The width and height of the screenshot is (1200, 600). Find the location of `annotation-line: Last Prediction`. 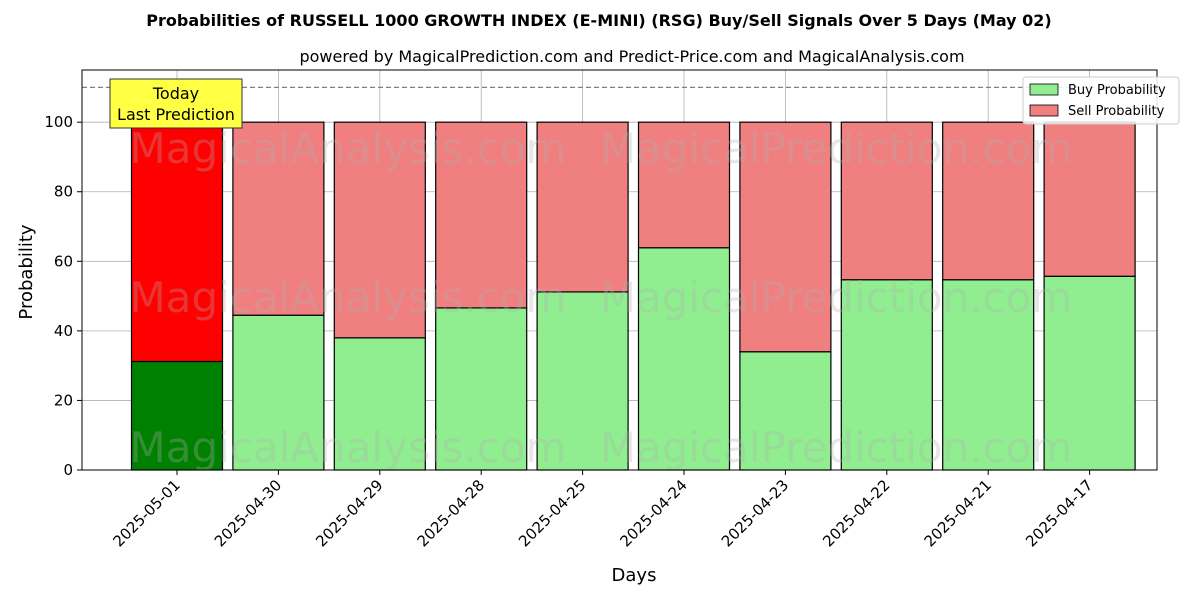

annotation-line: Last Prediction is located at coordinates (176, 114).